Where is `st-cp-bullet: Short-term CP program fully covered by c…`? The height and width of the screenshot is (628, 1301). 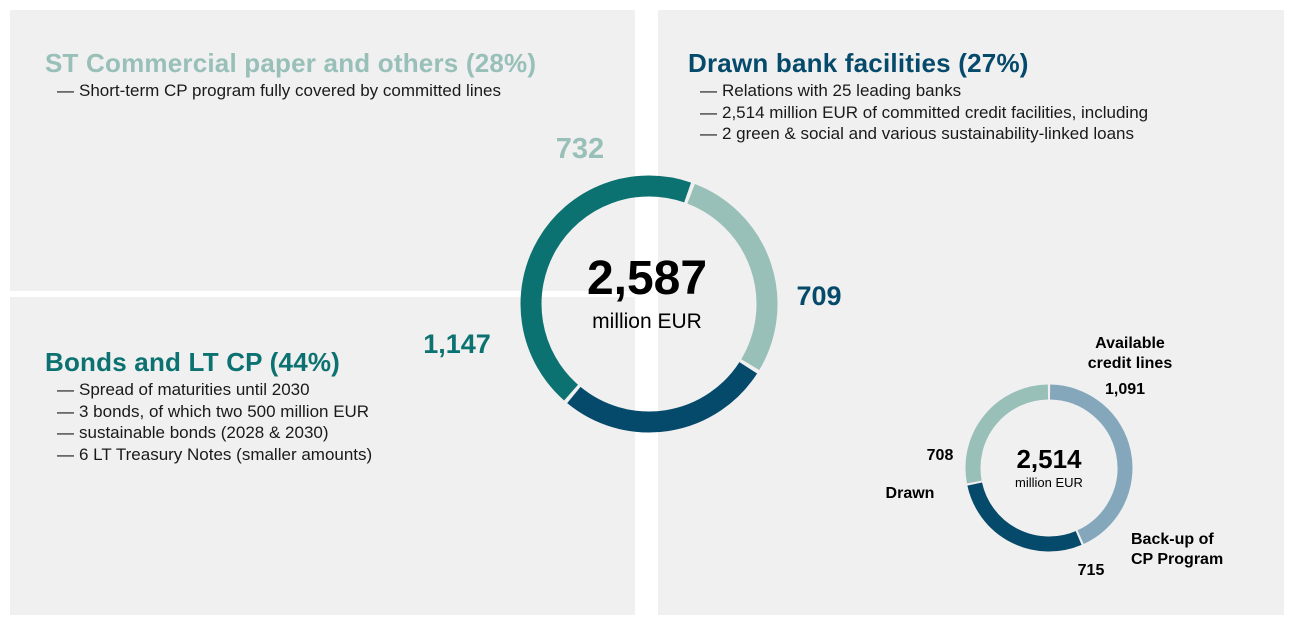 st-cp-bullet: Short-term CP program fully covered by c… is located at coordinates (273, 91).